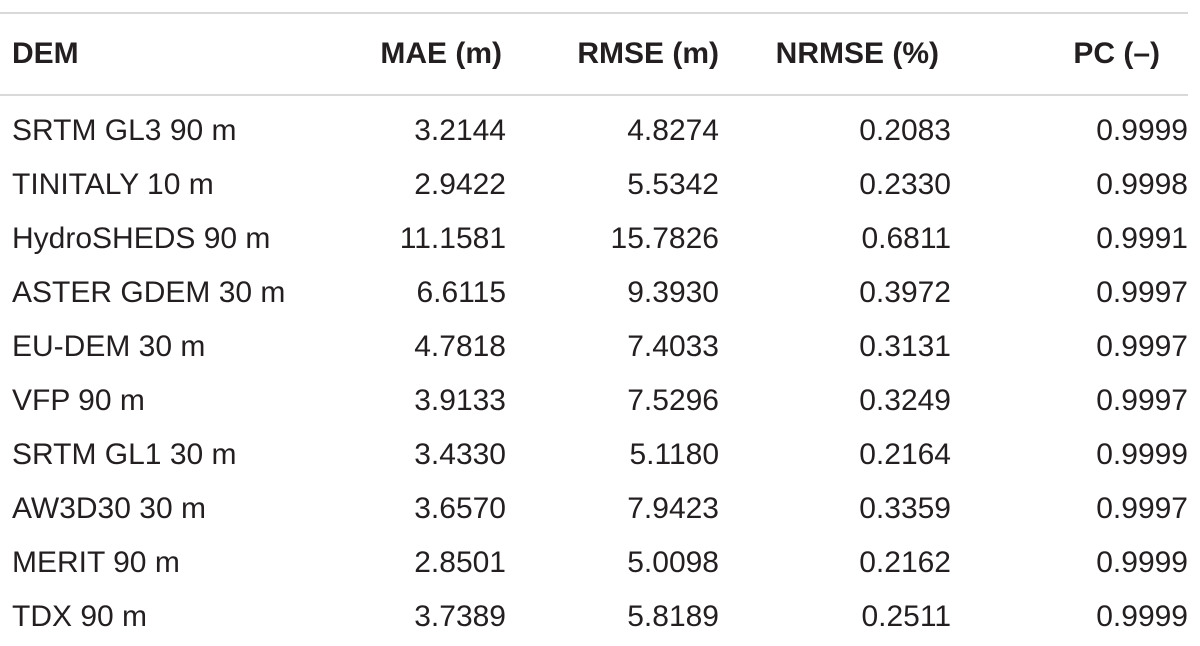 The image size is (1200, 646). I want to click on cell-dem: MERIT 90 m, so click(96, 562).